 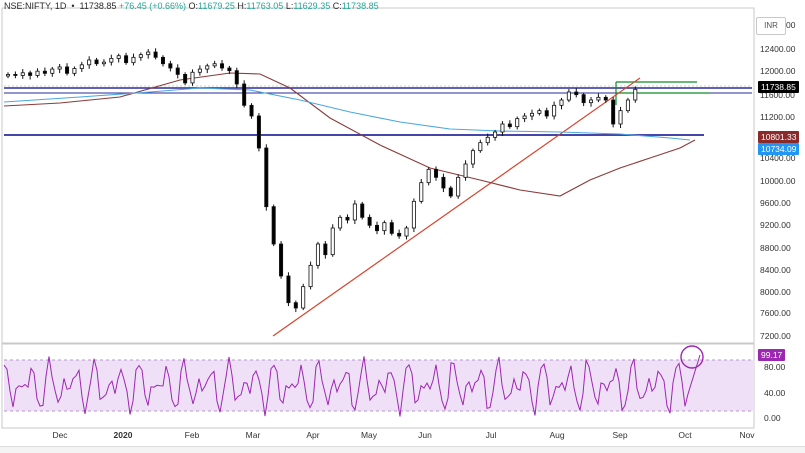 I want to click on high-label: H:, so click(x=242, y=6).